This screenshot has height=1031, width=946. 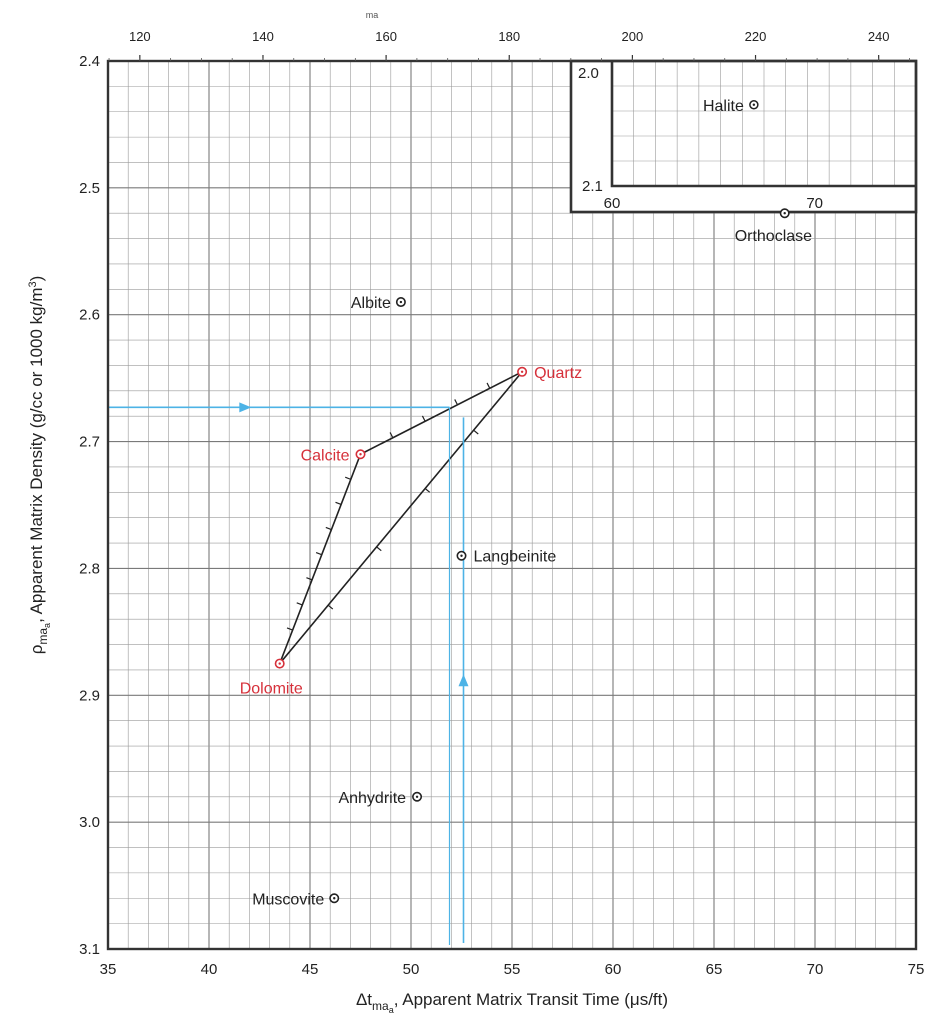 I want to click on point-label: Orthoclase, so click(x=773, y=236).